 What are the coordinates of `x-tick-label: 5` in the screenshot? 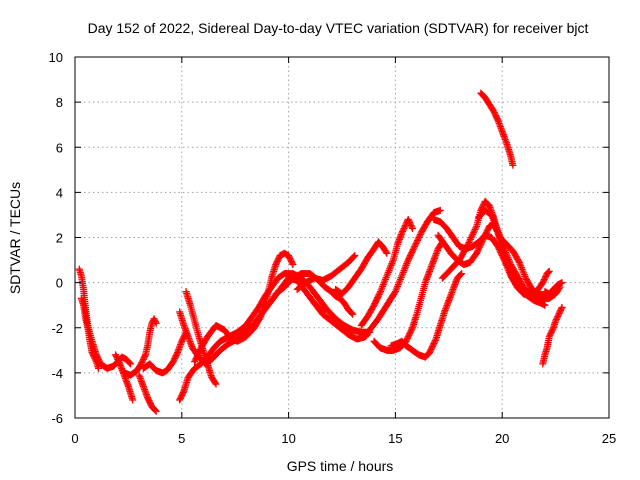 It's located at (181, 438).